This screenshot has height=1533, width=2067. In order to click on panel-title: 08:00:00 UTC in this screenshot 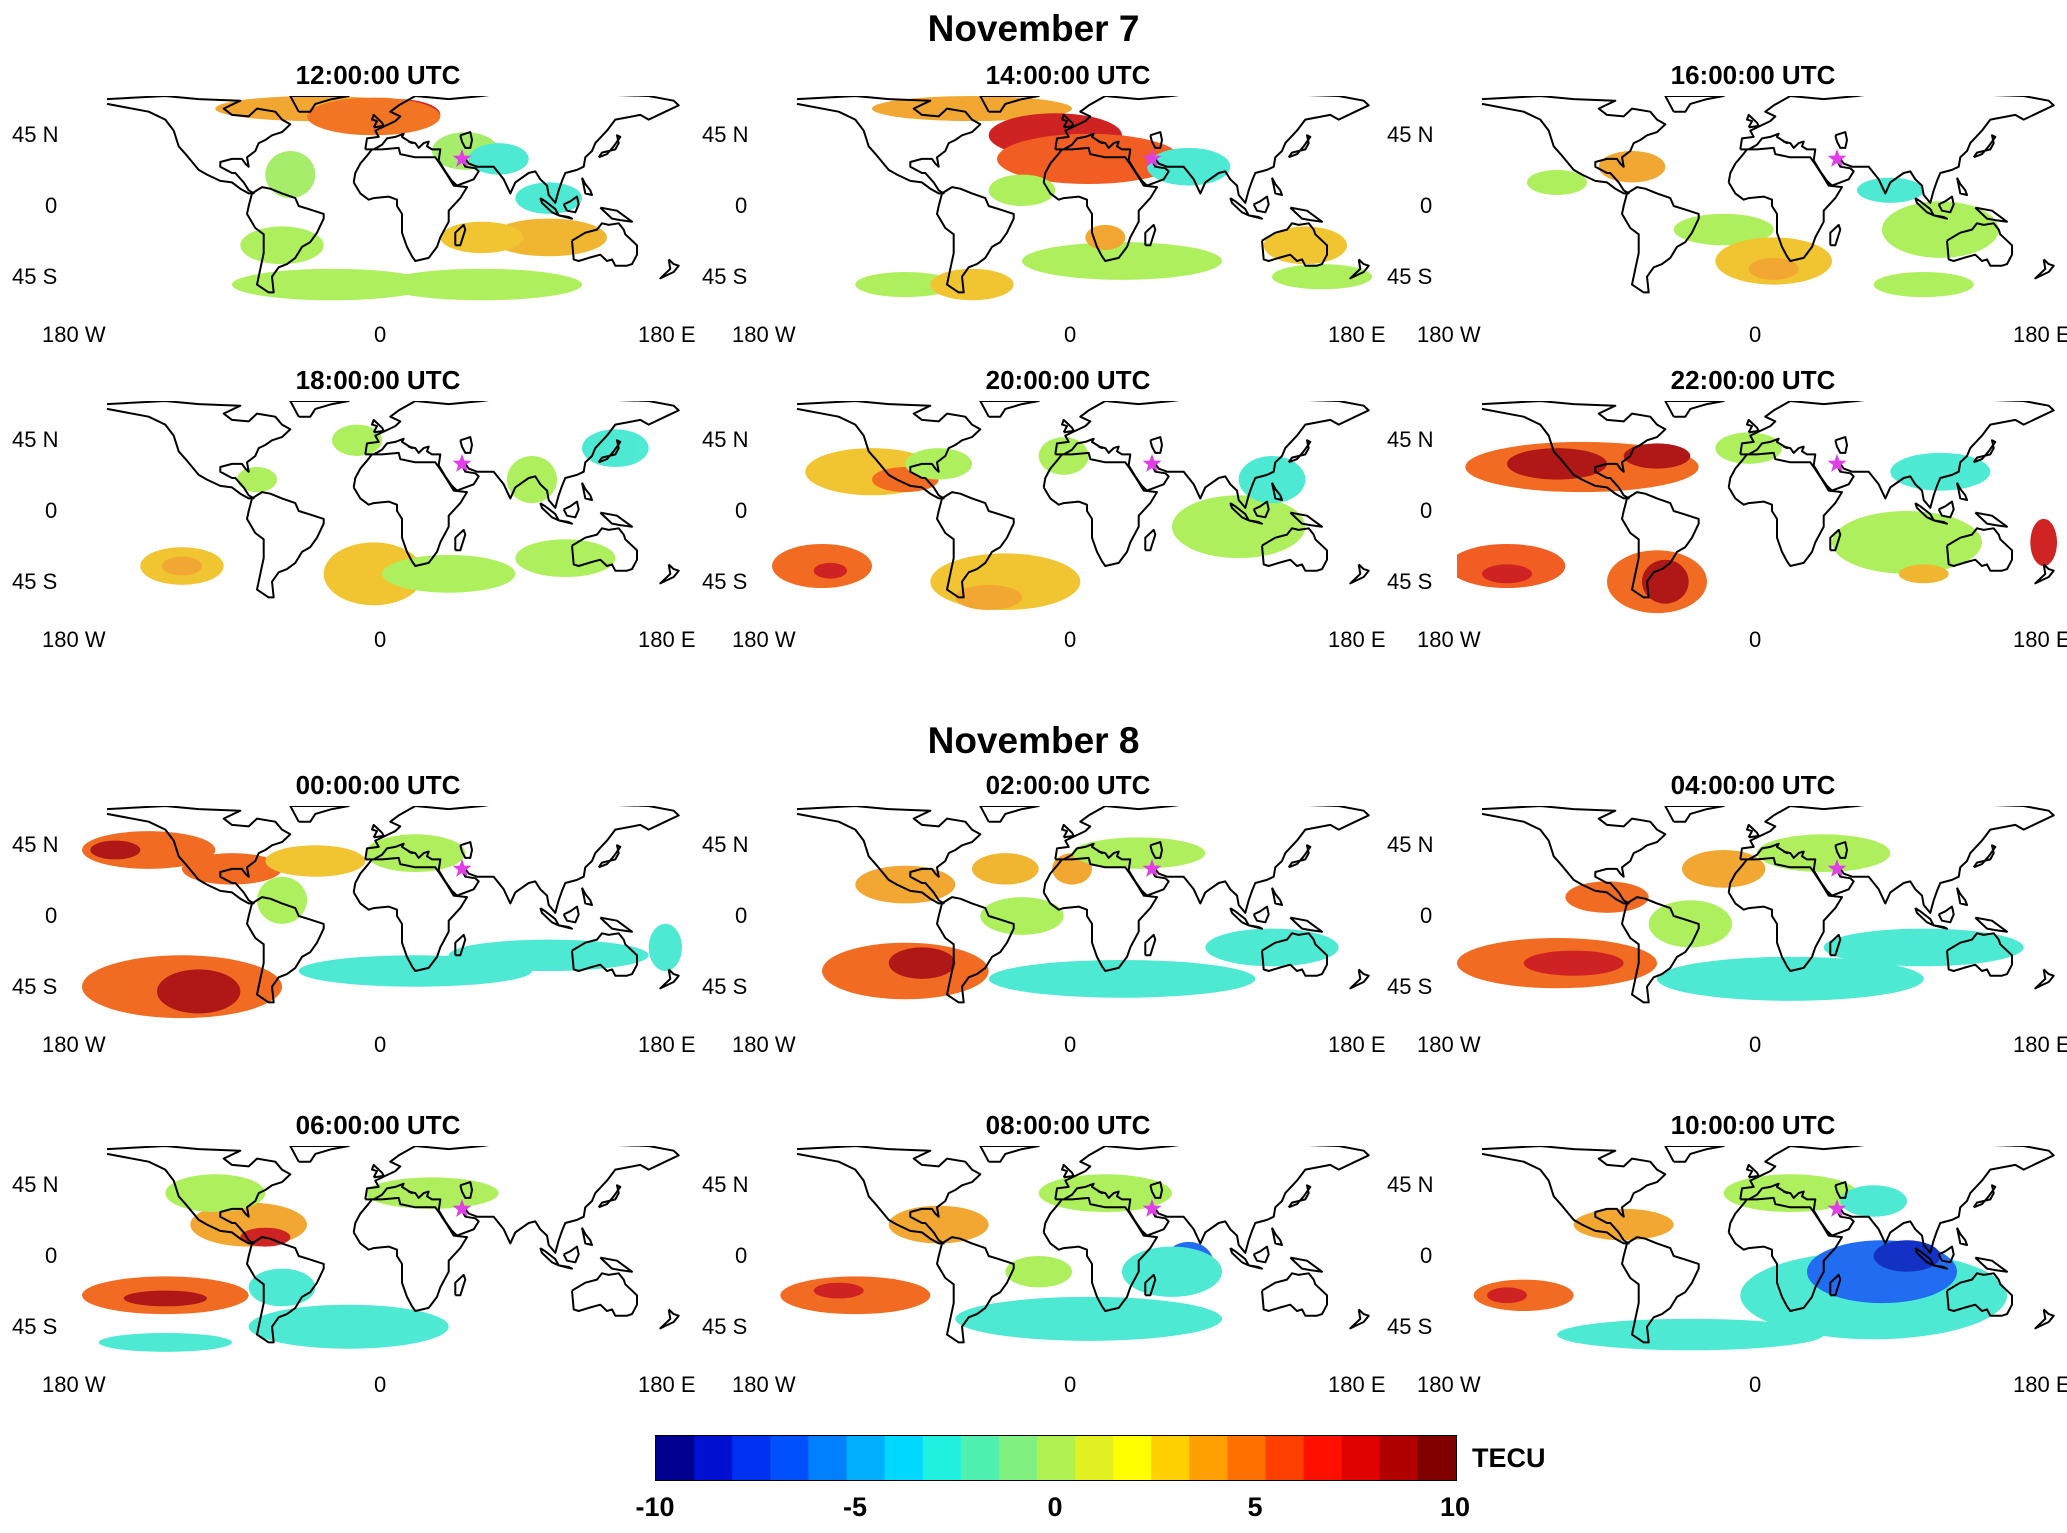, I will do `click(1068, 1125)`.